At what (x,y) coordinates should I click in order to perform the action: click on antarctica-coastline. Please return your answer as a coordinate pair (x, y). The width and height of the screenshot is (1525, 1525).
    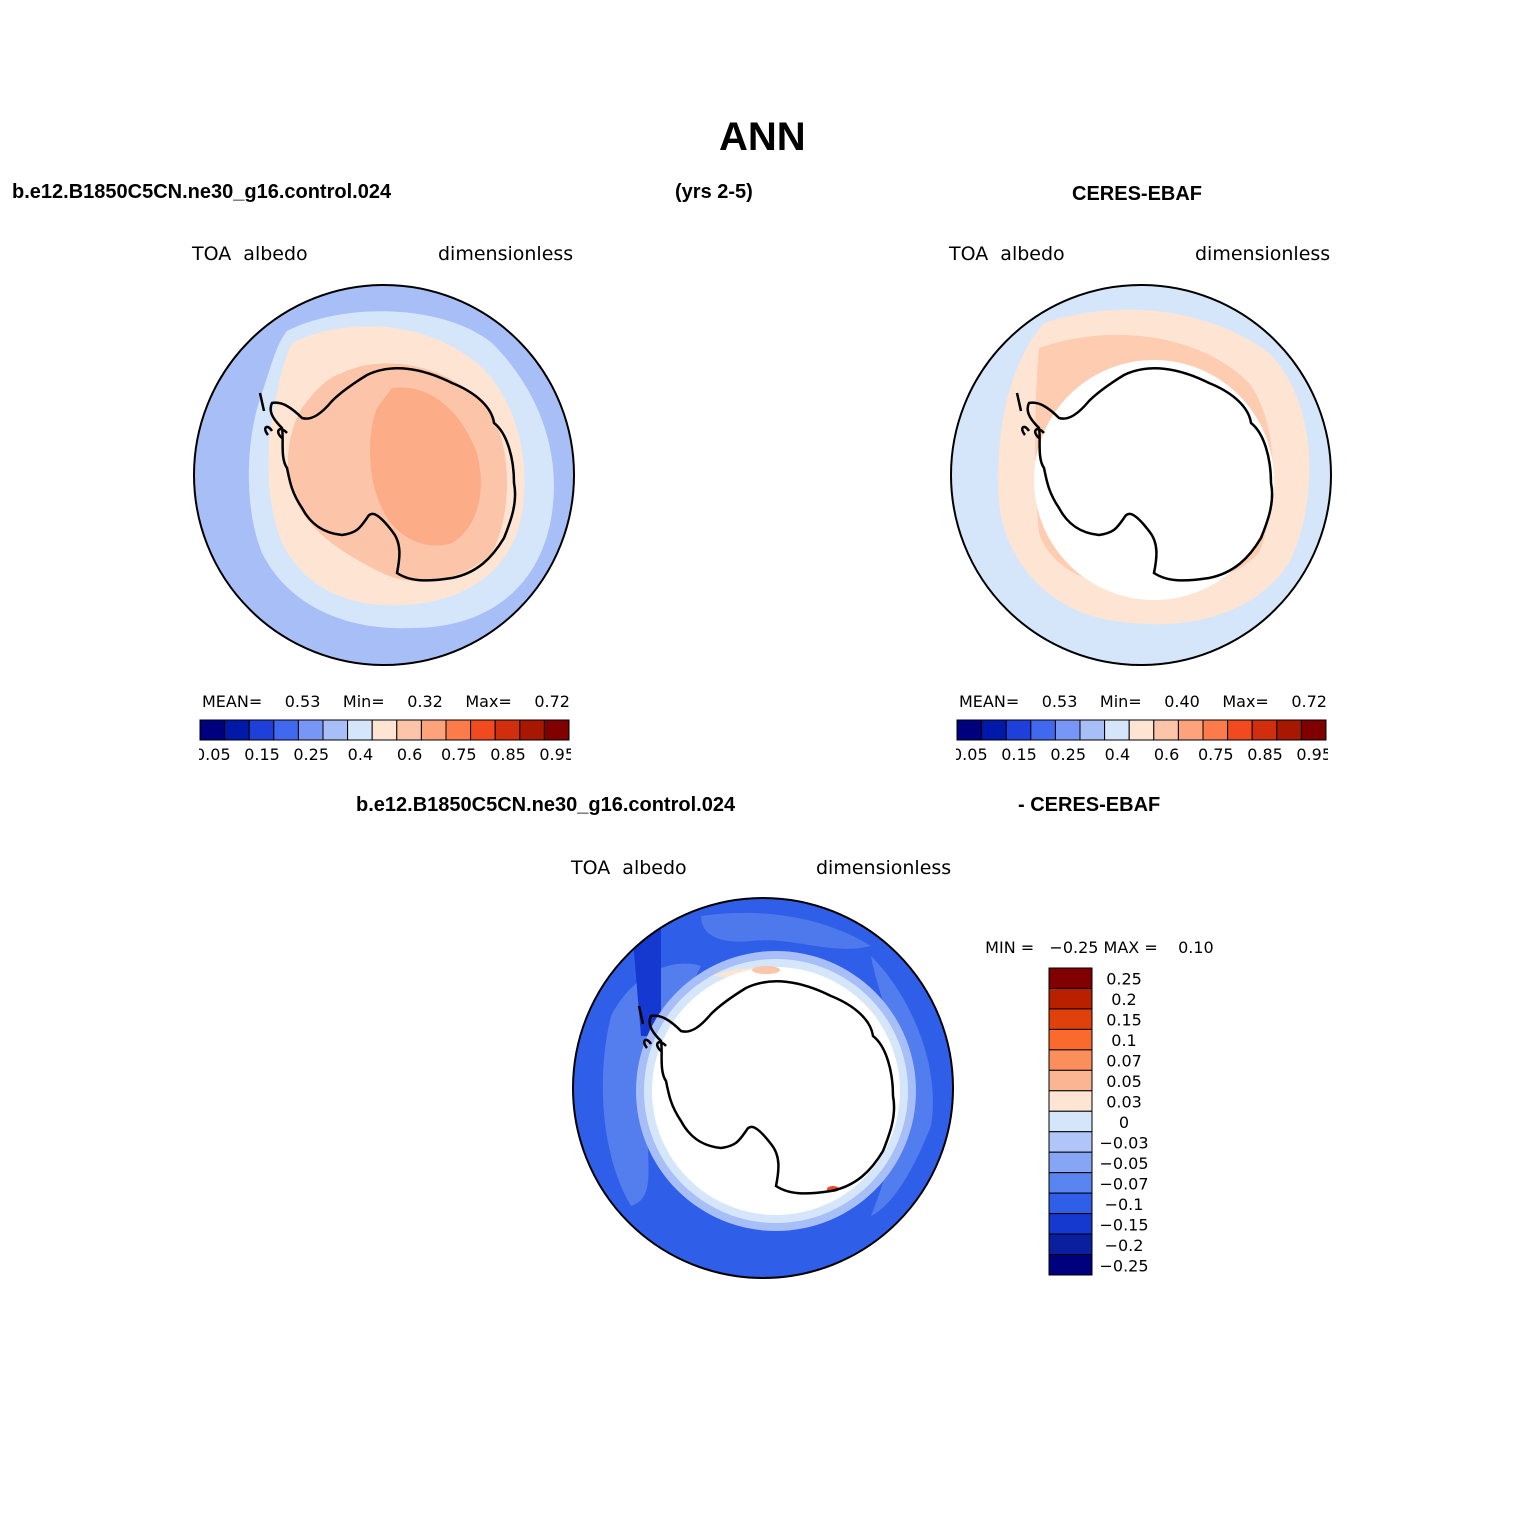
    Looking at the image, I should click on (393, 474).